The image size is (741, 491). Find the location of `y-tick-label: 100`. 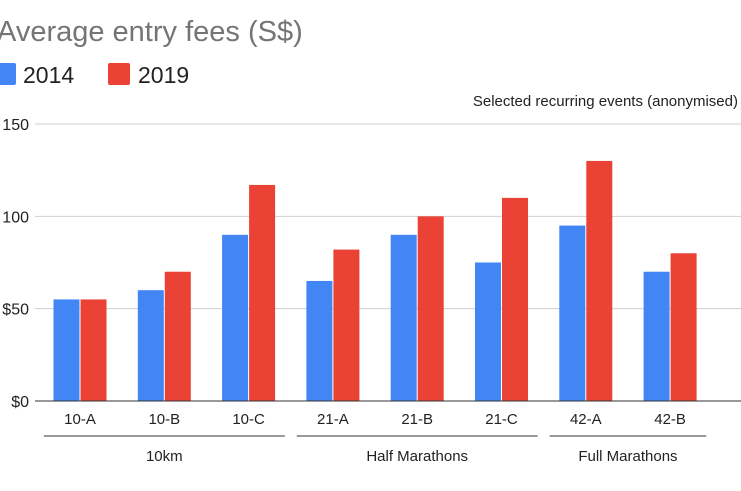

y-tick-label: 100 is located at coordinates (15, 217).